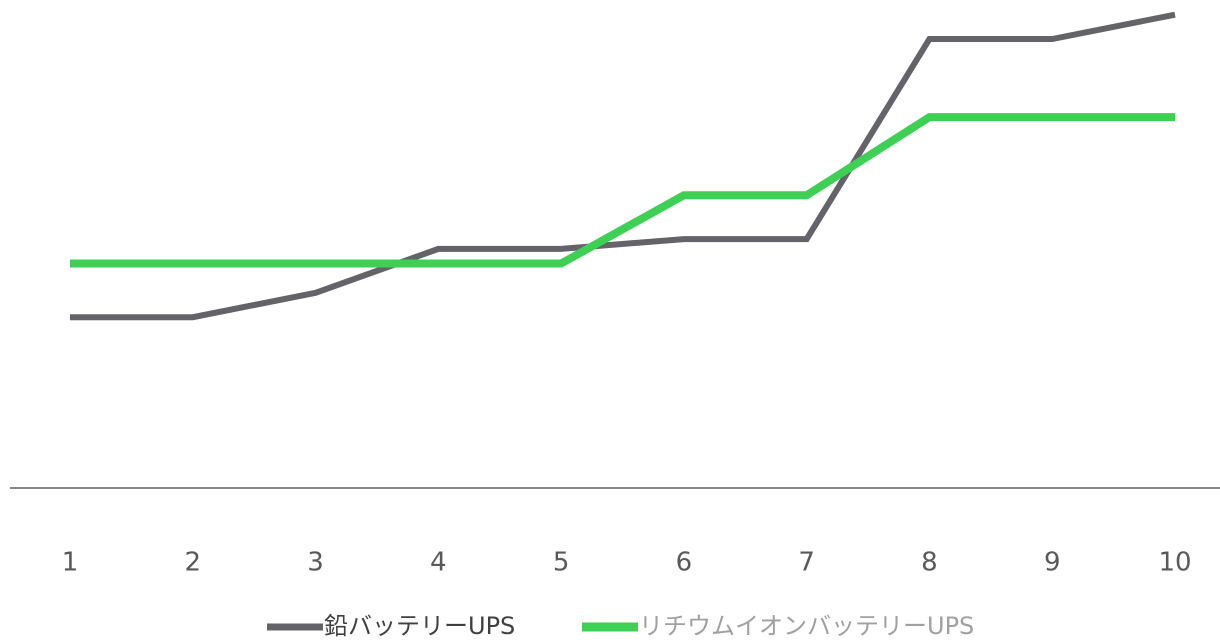  What do you see at coordinates (438, 563) in the screenshot?
I see `x-tick-label: 4` at bounding box center [438, 563].